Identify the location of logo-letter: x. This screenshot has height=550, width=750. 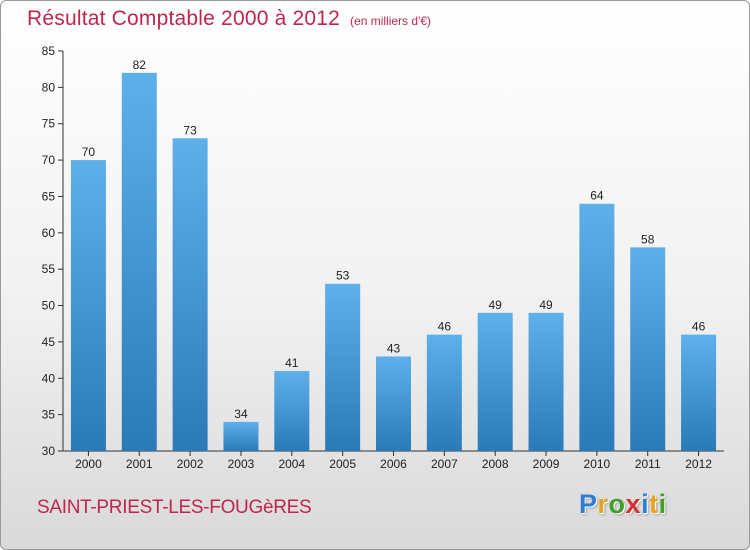
(633, 504).